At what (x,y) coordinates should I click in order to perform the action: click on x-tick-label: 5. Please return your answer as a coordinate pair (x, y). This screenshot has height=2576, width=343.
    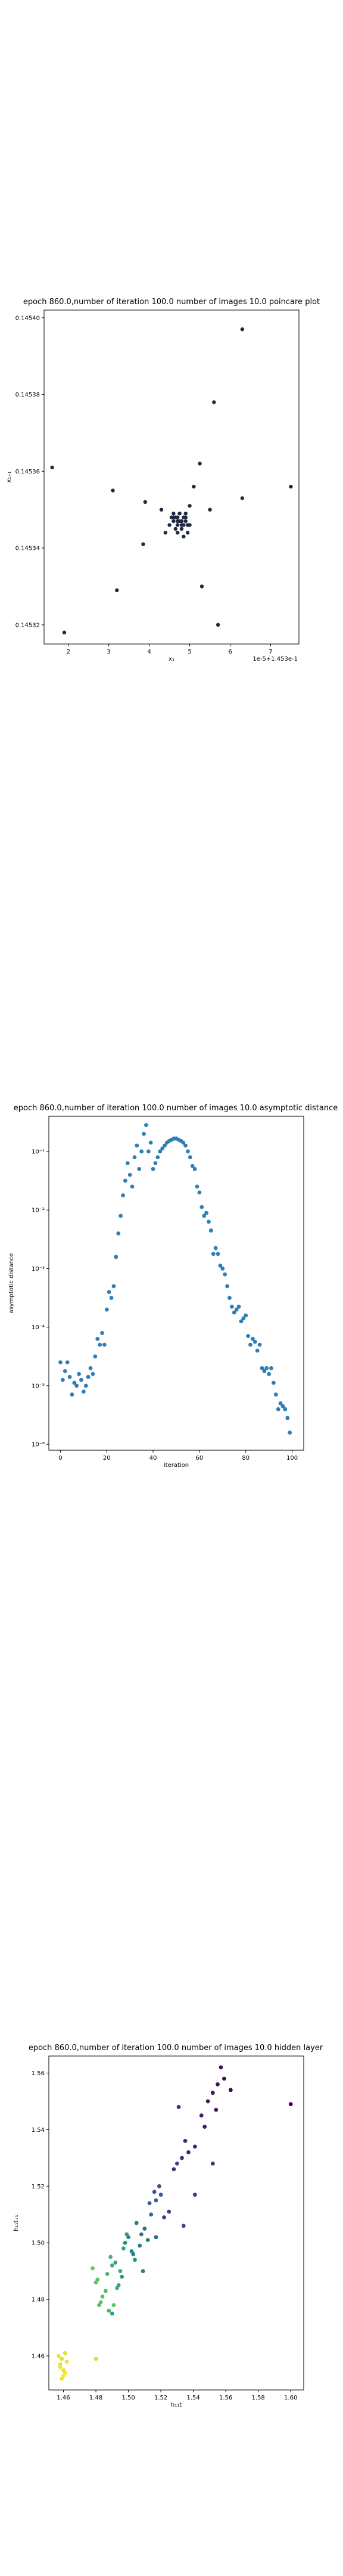
    Looking at the image, I should click on (189, 652).